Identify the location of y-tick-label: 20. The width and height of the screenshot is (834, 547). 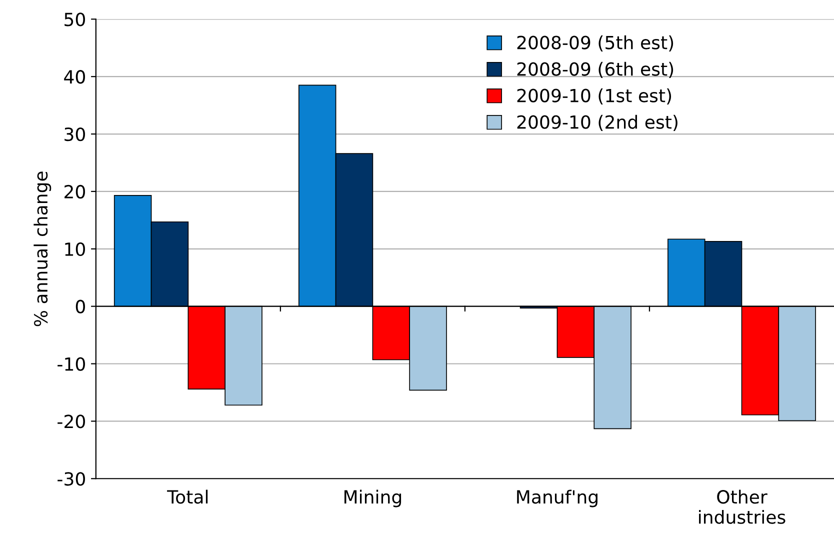
(74, 191).